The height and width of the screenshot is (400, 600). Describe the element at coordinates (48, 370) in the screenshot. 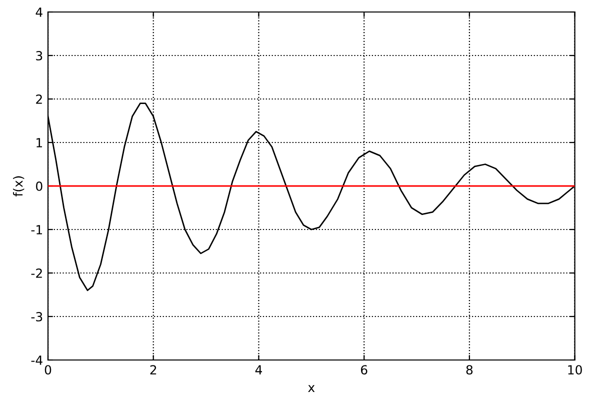

I see `x-tick-label: 0` at that location.